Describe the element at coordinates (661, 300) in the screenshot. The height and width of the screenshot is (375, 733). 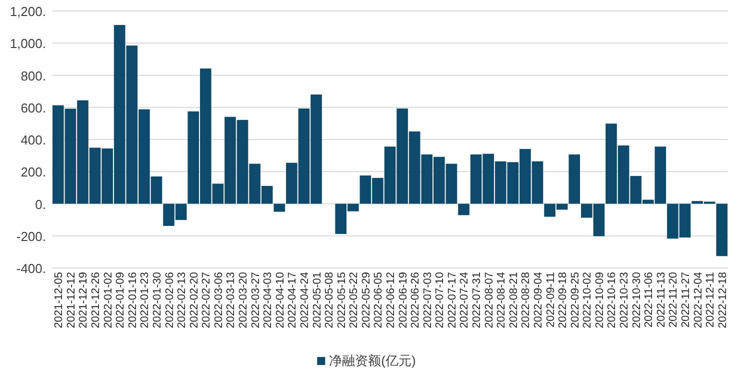
I see `x-tick-label: 2022-11-13` at that location.